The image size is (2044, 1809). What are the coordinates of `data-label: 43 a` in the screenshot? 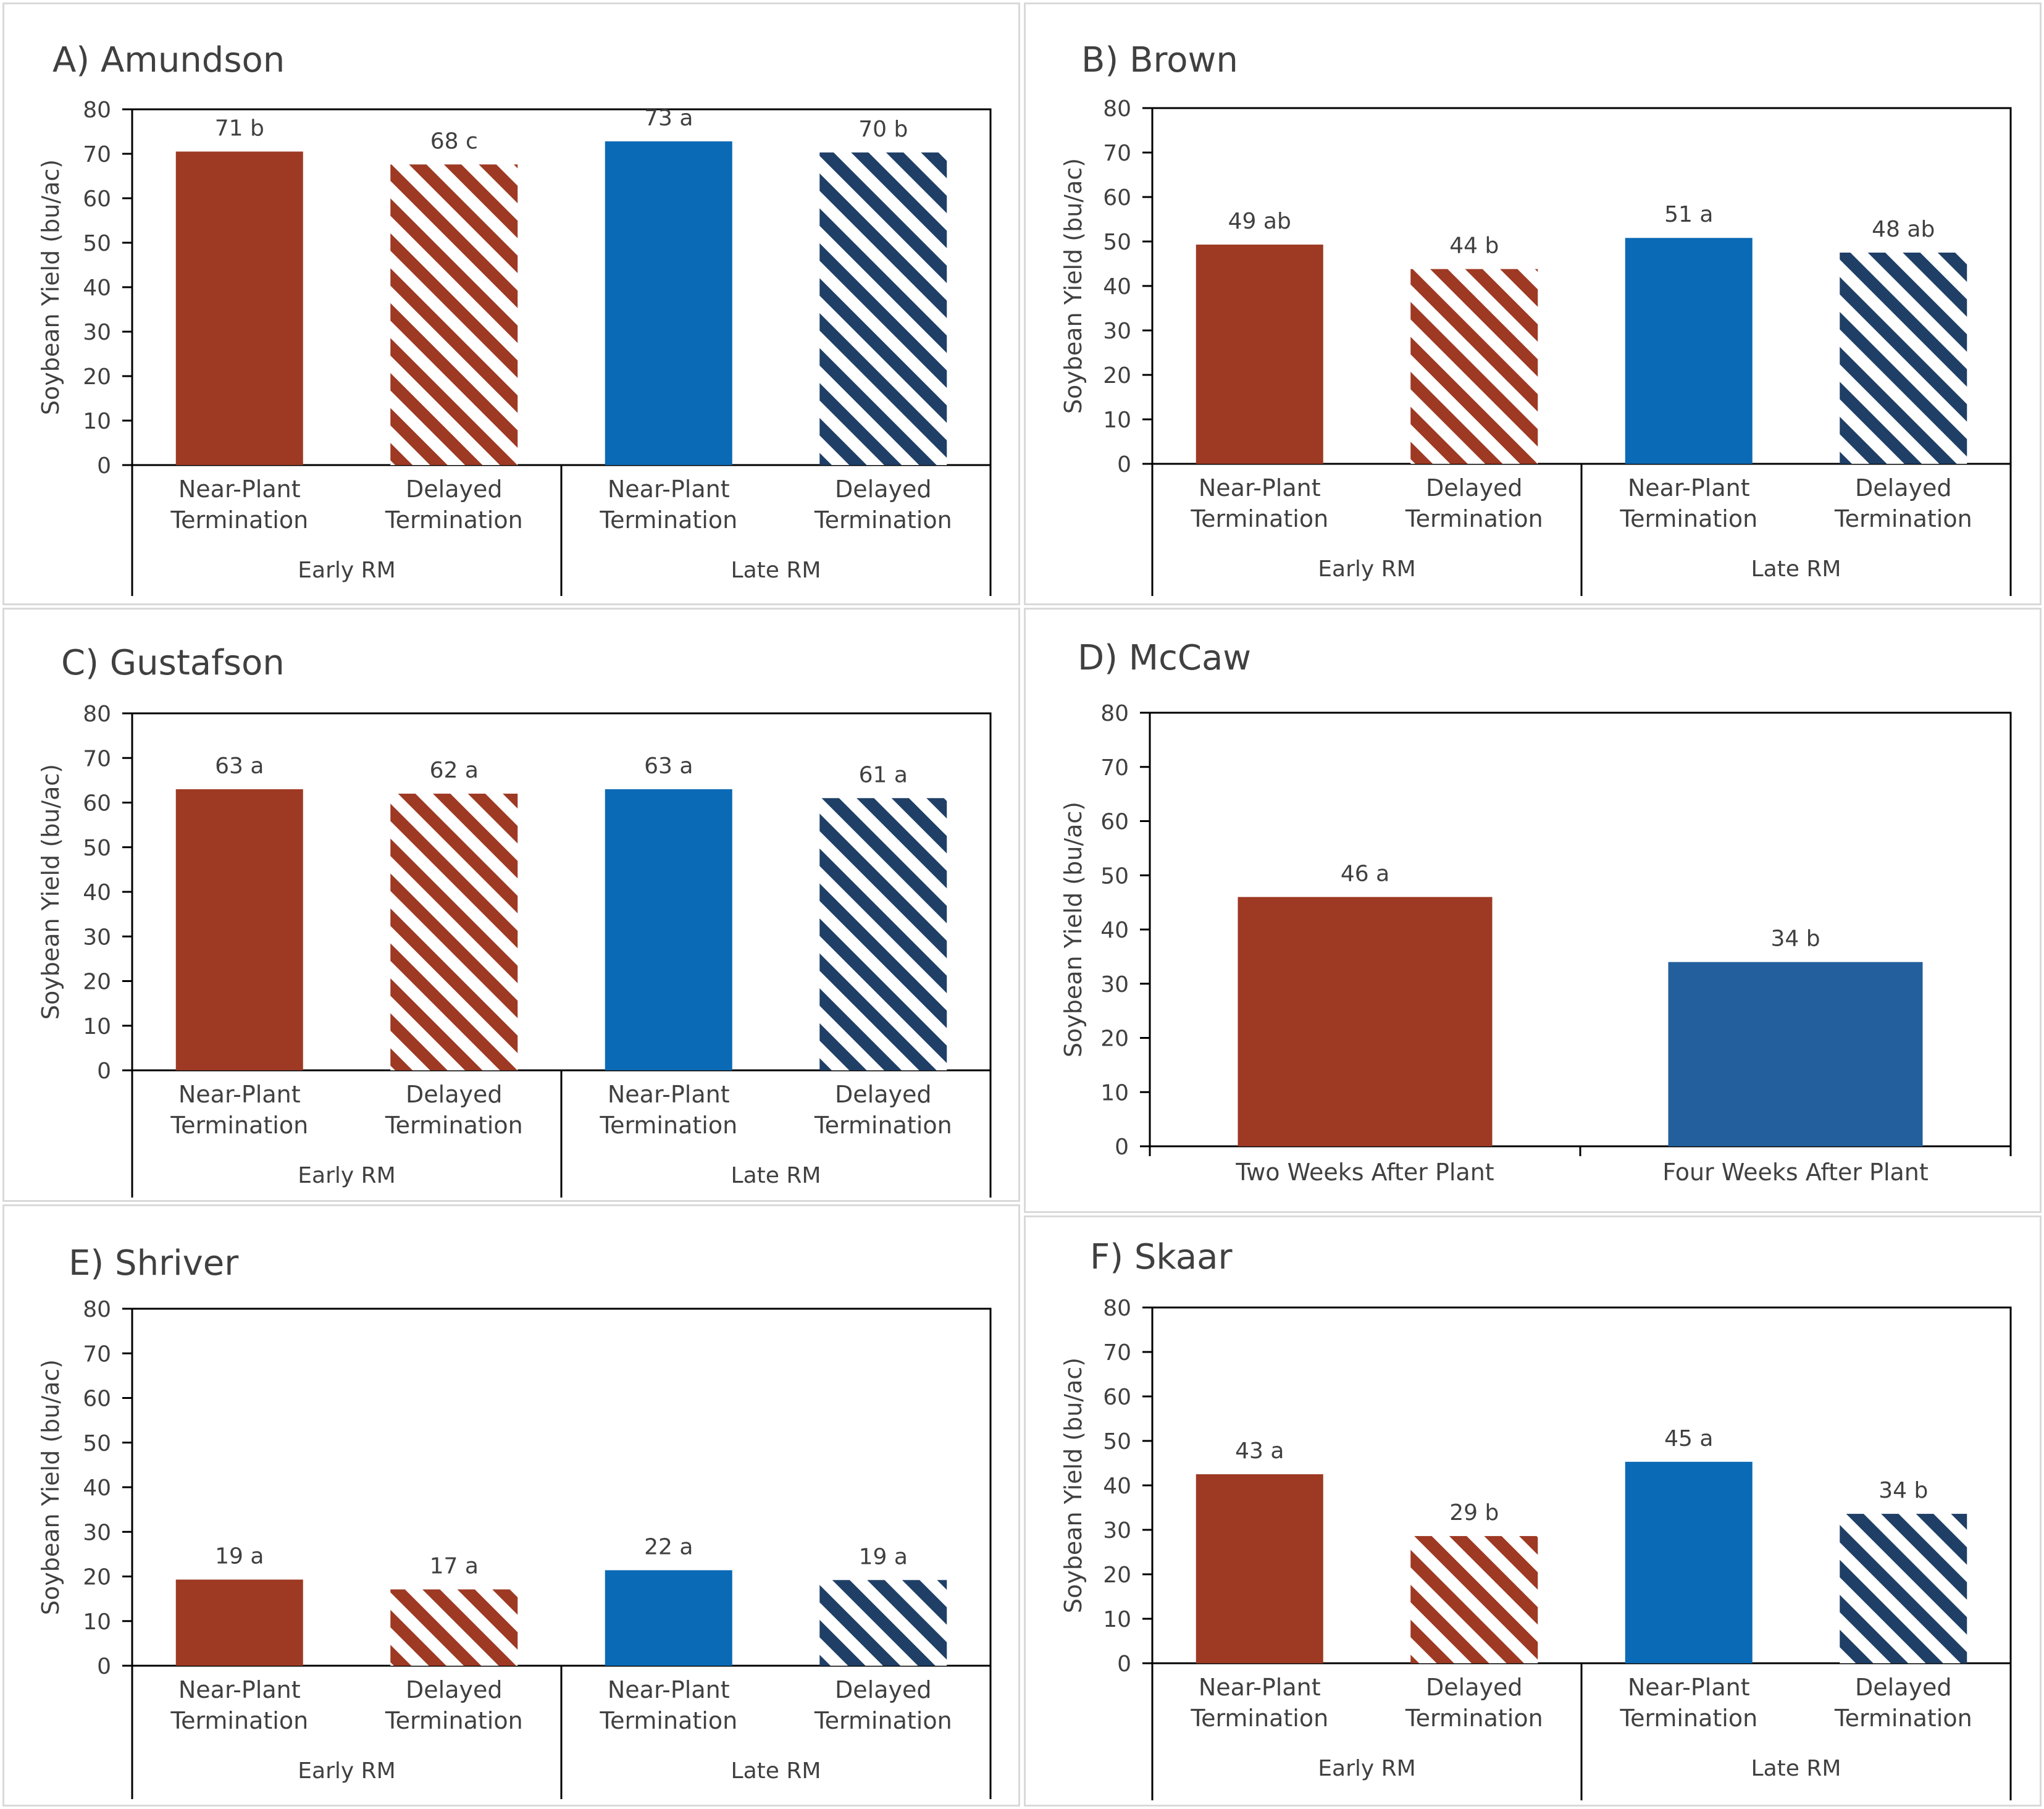 It's located at (1259, 1451).